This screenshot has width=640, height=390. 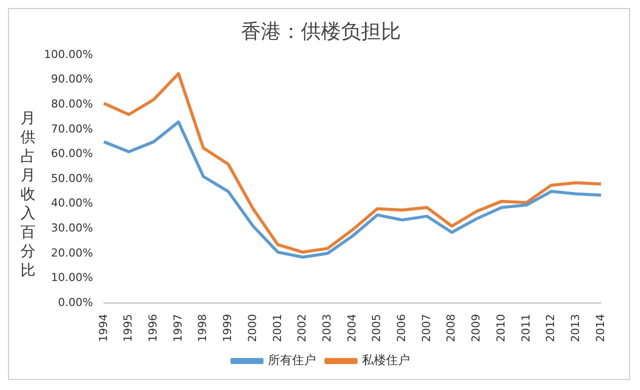 What do you see at coordinates (71, 277) in the screenshot?
I see `y-tick-label: 10.00%` at bounding box center [71, 277].